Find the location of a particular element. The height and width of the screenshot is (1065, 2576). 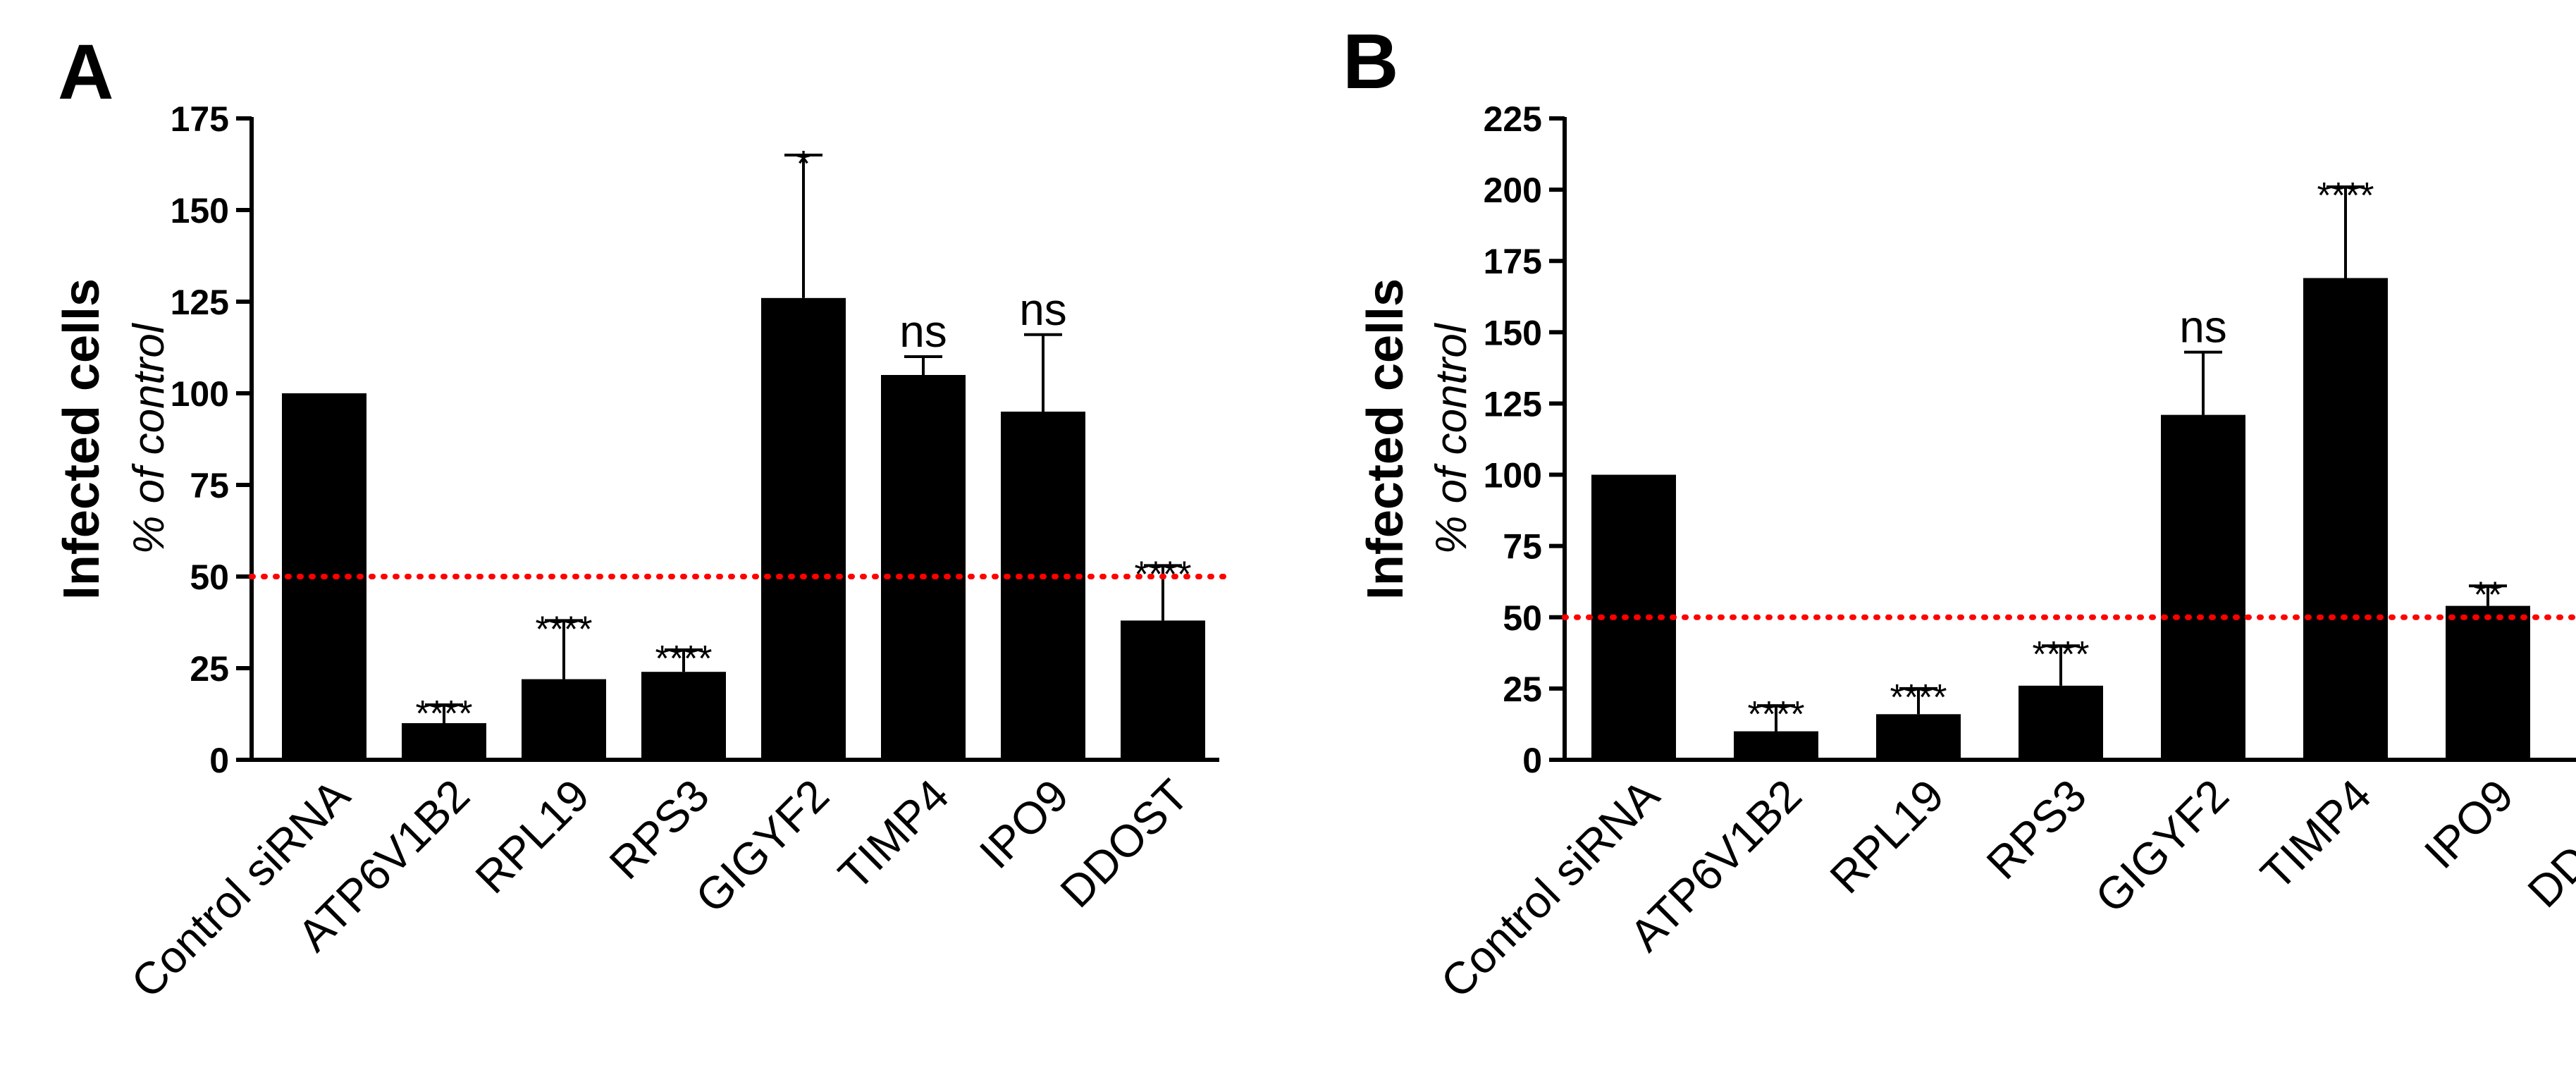

category-label: RPS3 is located at coordinates (2037, 829).